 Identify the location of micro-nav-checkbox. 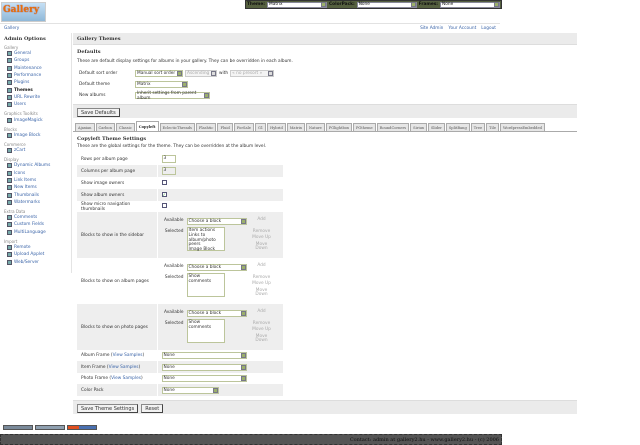
(164, 205).